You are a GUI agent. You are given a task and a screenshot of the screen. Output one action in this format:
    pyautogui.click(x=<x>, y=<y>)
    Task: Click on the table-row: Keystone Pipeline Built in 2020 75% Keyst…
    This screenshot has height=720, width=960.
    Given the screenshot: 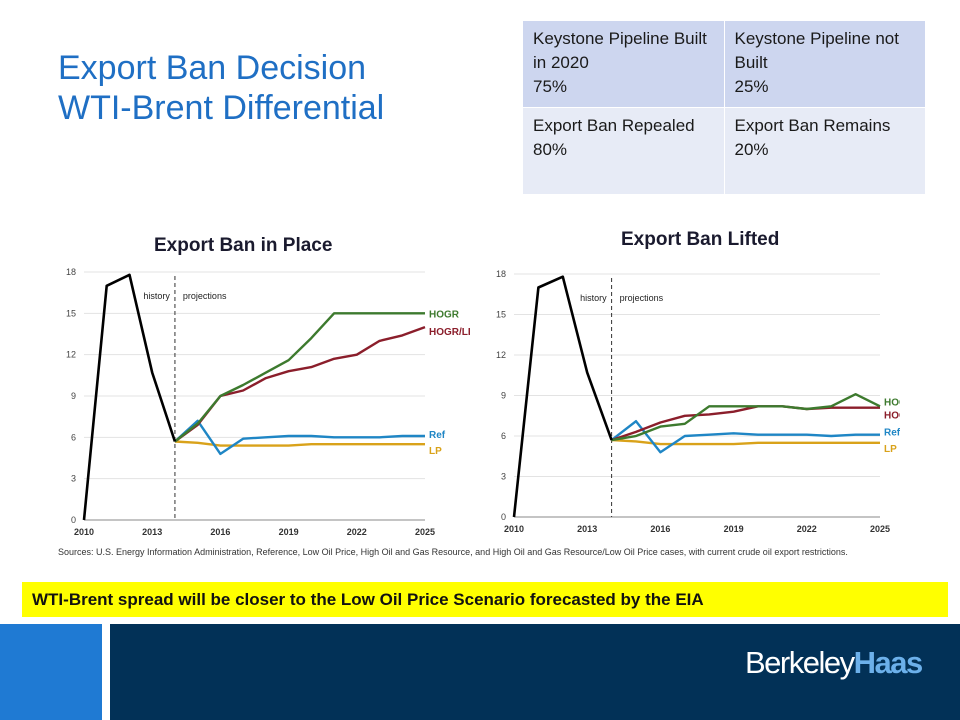 What is the action you would take?
    pyautogui.click(x=724, y=64)
    